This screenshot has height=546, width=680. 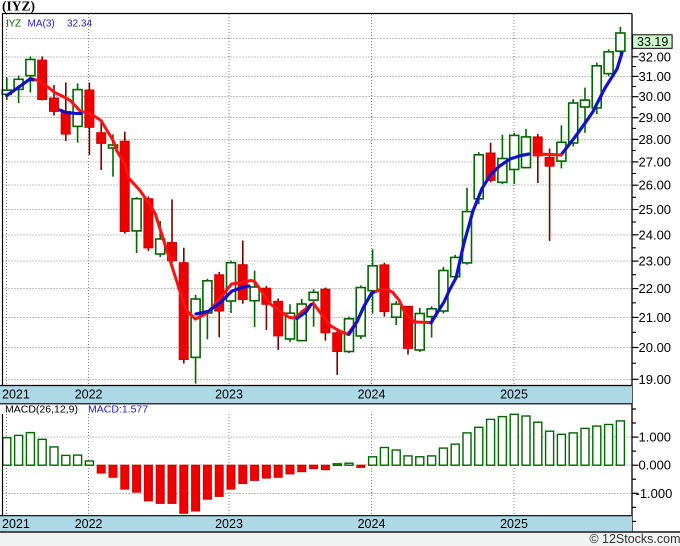 What do you see at coordinates (655, 96) in the screenshot?
I see `svg-text: 30.00` at bounding box center [655, 96].